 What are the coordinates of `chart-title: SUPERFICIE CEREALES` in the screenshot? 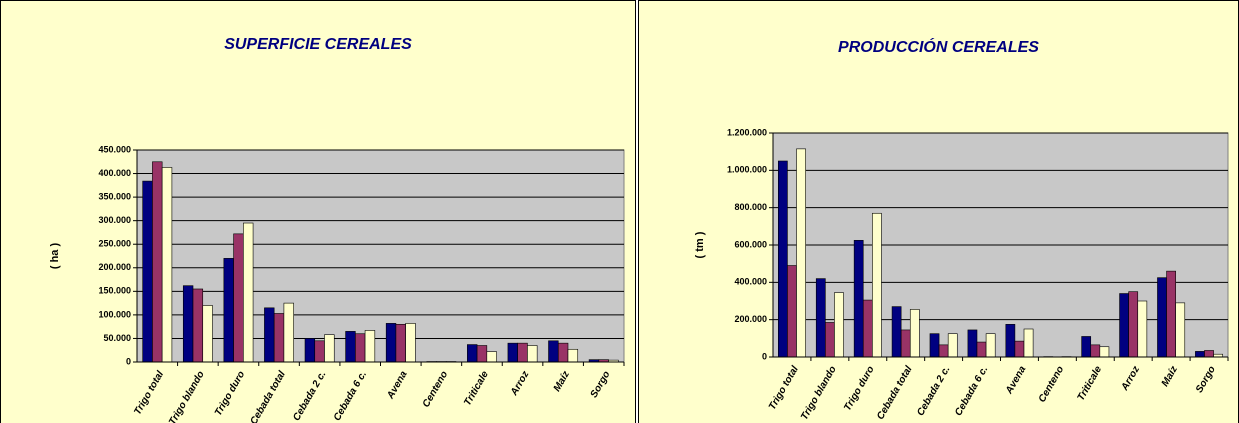 It's located at (318, 44).